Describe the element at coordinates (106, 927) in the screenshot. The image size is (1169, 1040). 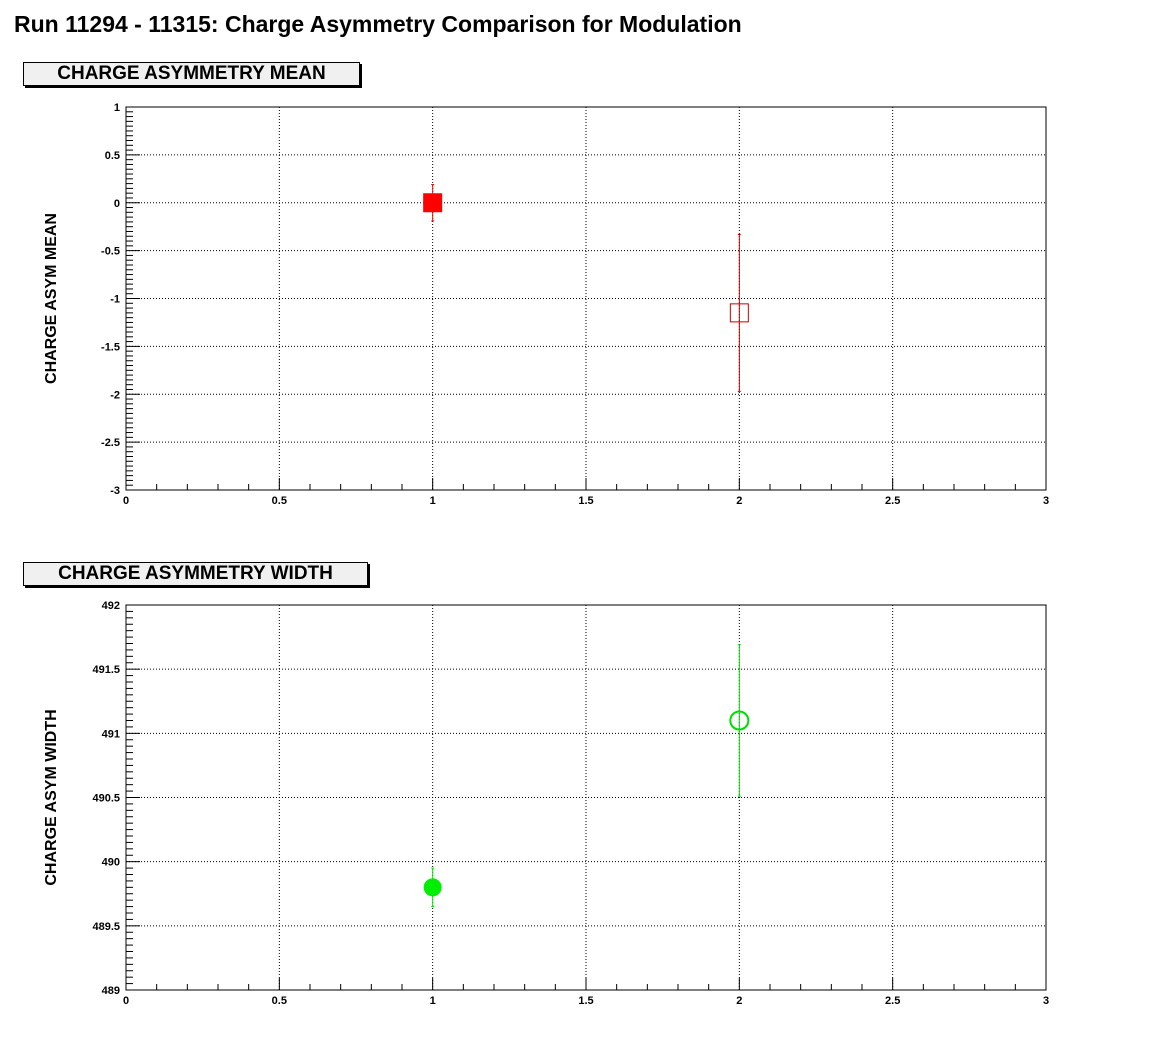
I see `y-tick-label: 489.5` at that location.